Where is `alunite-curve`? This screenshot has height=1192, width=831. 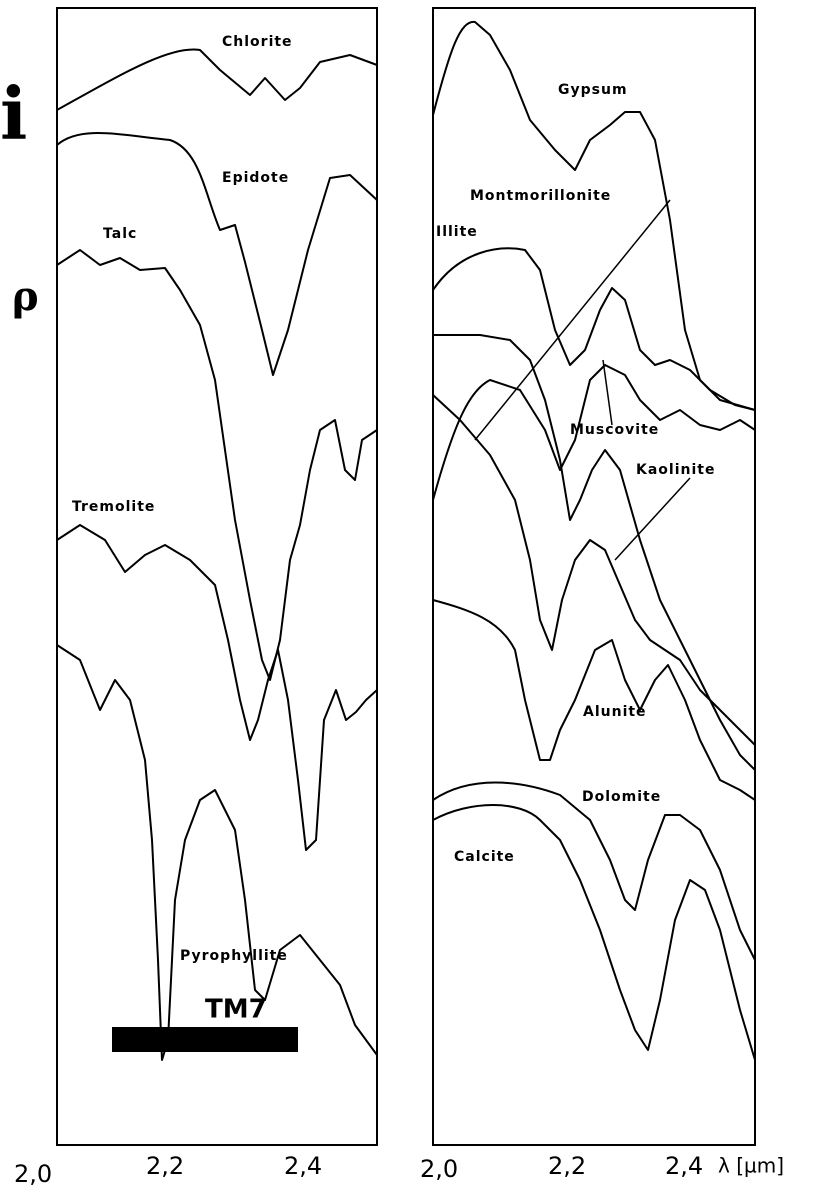
alunite-curve is located at coordinates (594, 700).